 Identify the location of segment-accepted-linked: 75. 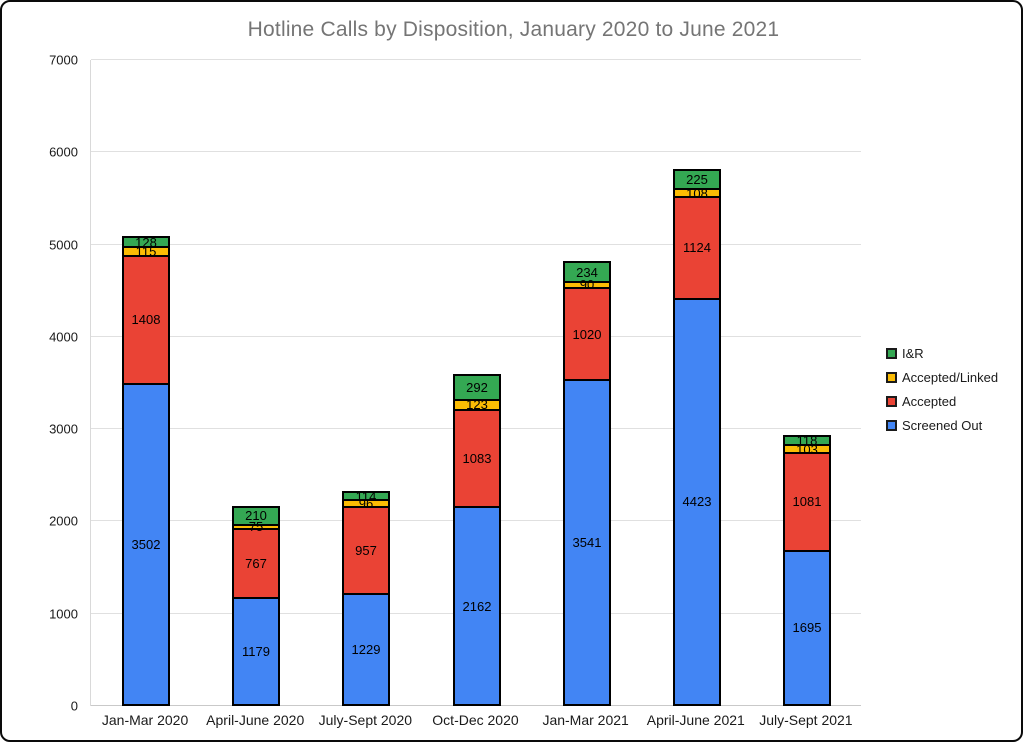
(256, 526).